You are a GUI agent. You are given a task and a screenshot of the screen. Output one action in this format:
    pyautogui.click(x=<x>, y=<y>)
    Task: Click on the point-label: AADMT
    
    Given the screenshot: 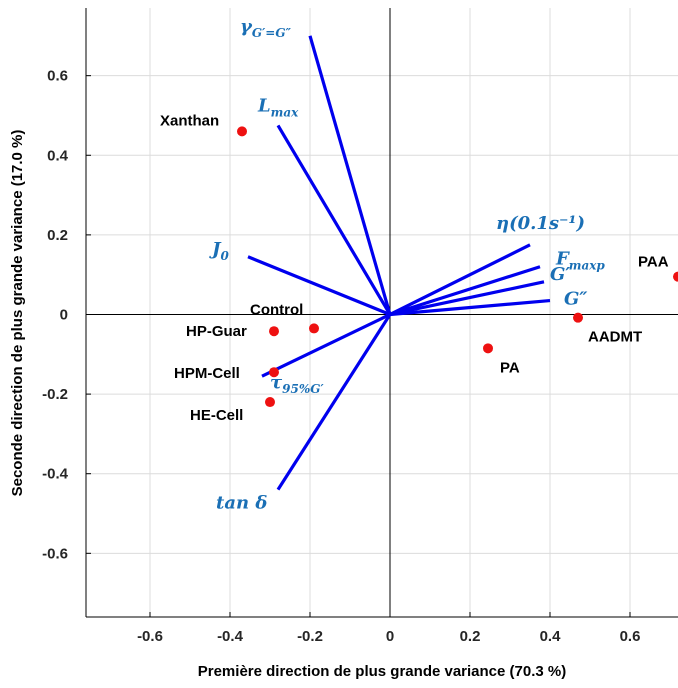 What is the action you would take?
    pyautogui.click(x=615, y=337)
    